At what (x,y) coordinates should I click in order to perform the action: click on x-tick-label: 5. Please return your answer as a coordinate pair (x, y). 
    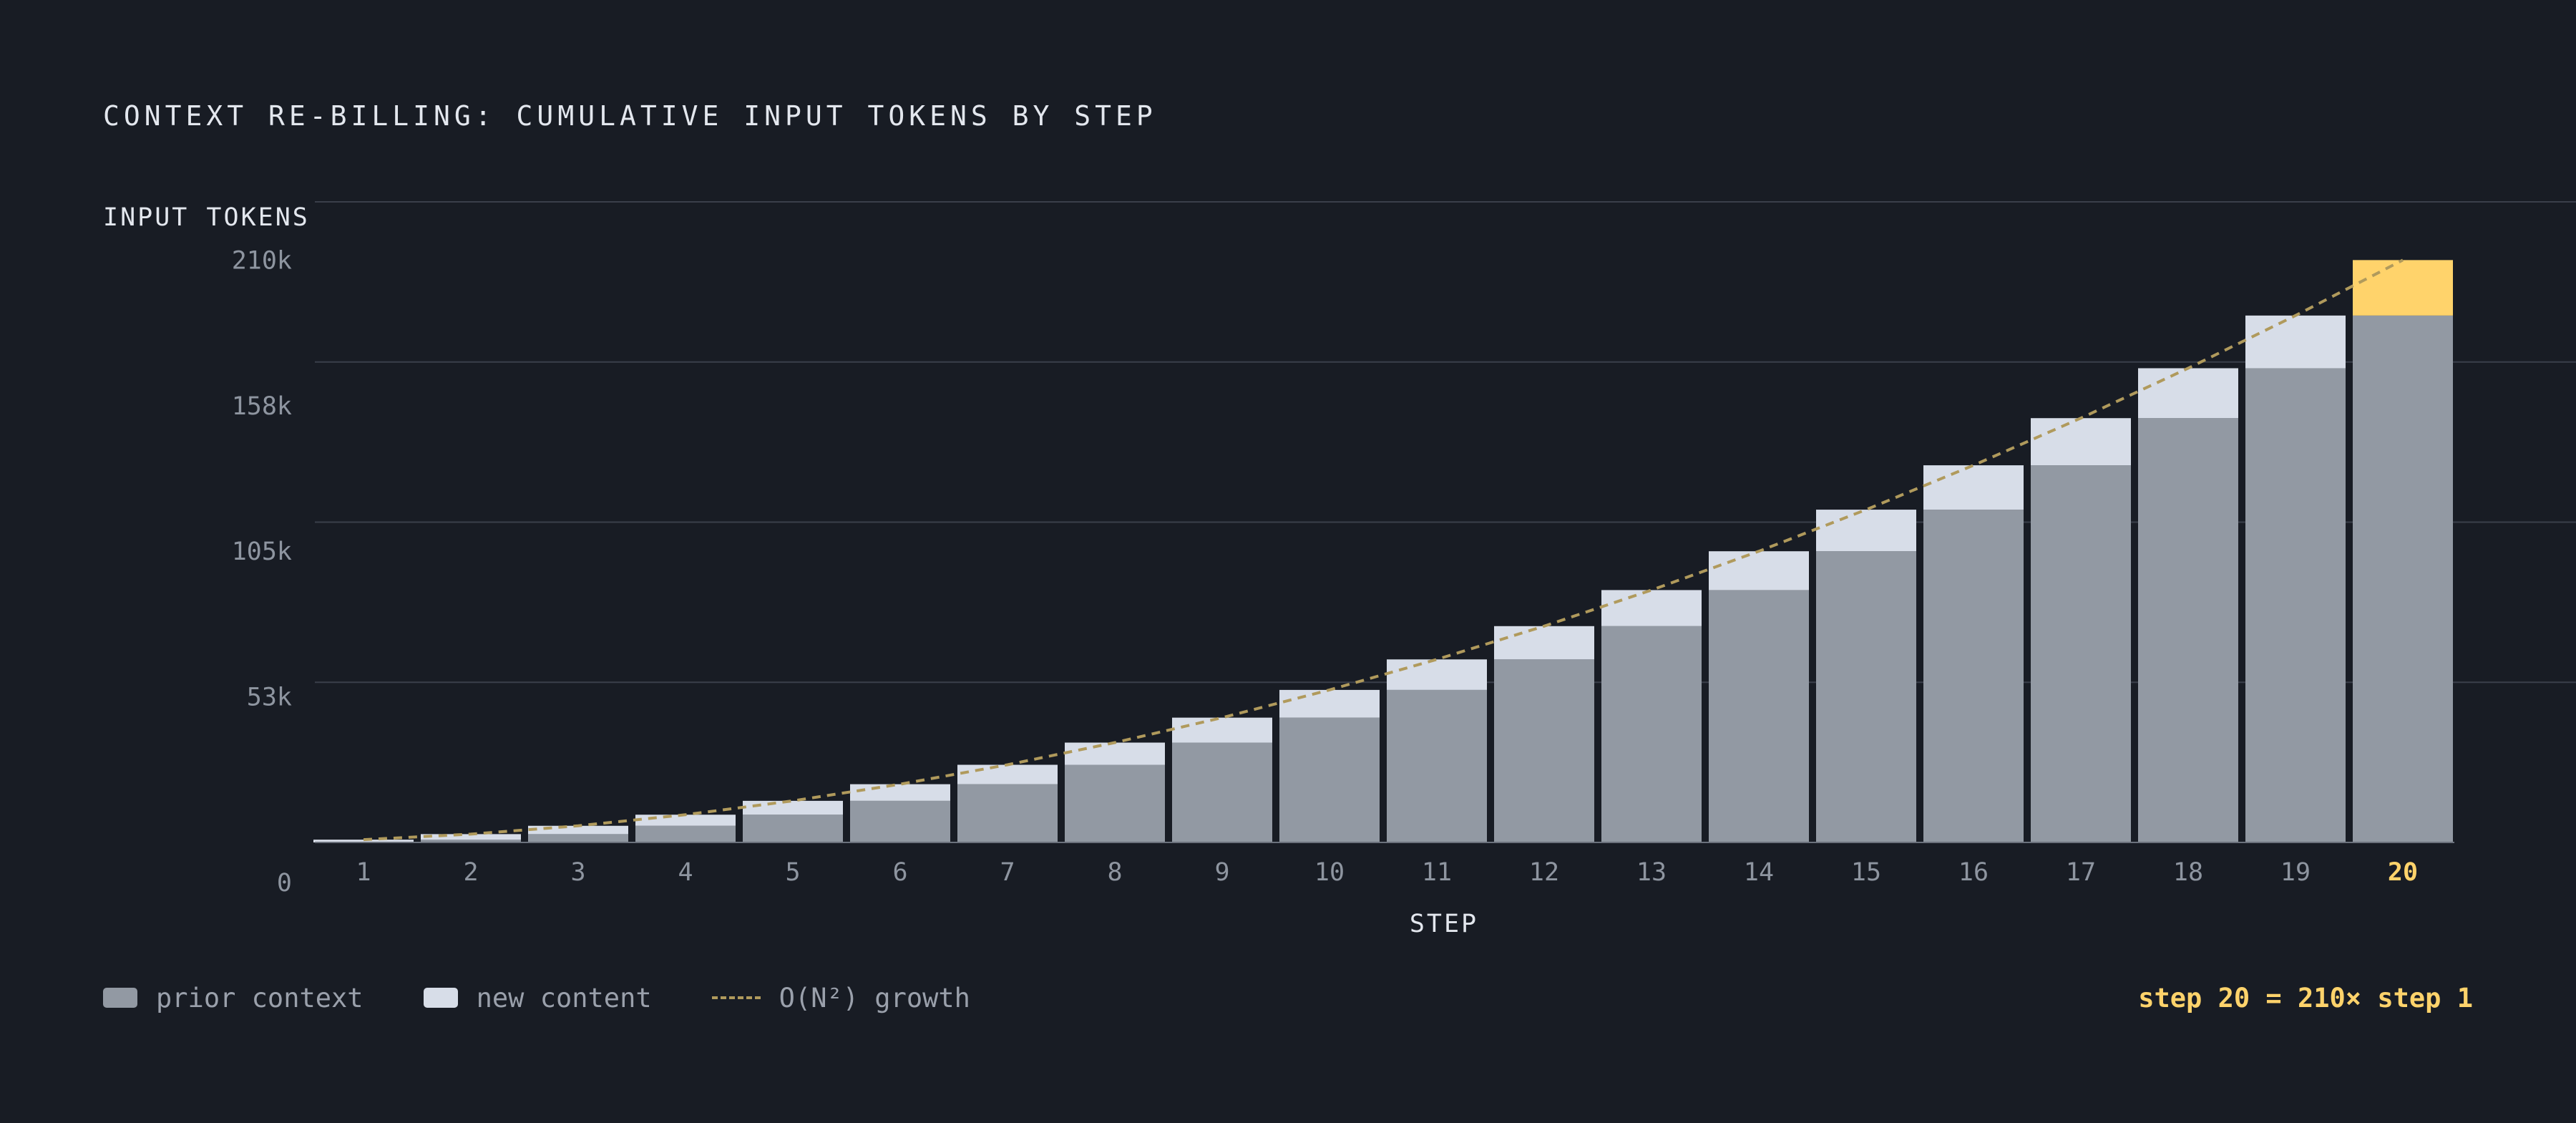
    Looking at the image, I should click on (792, 872).